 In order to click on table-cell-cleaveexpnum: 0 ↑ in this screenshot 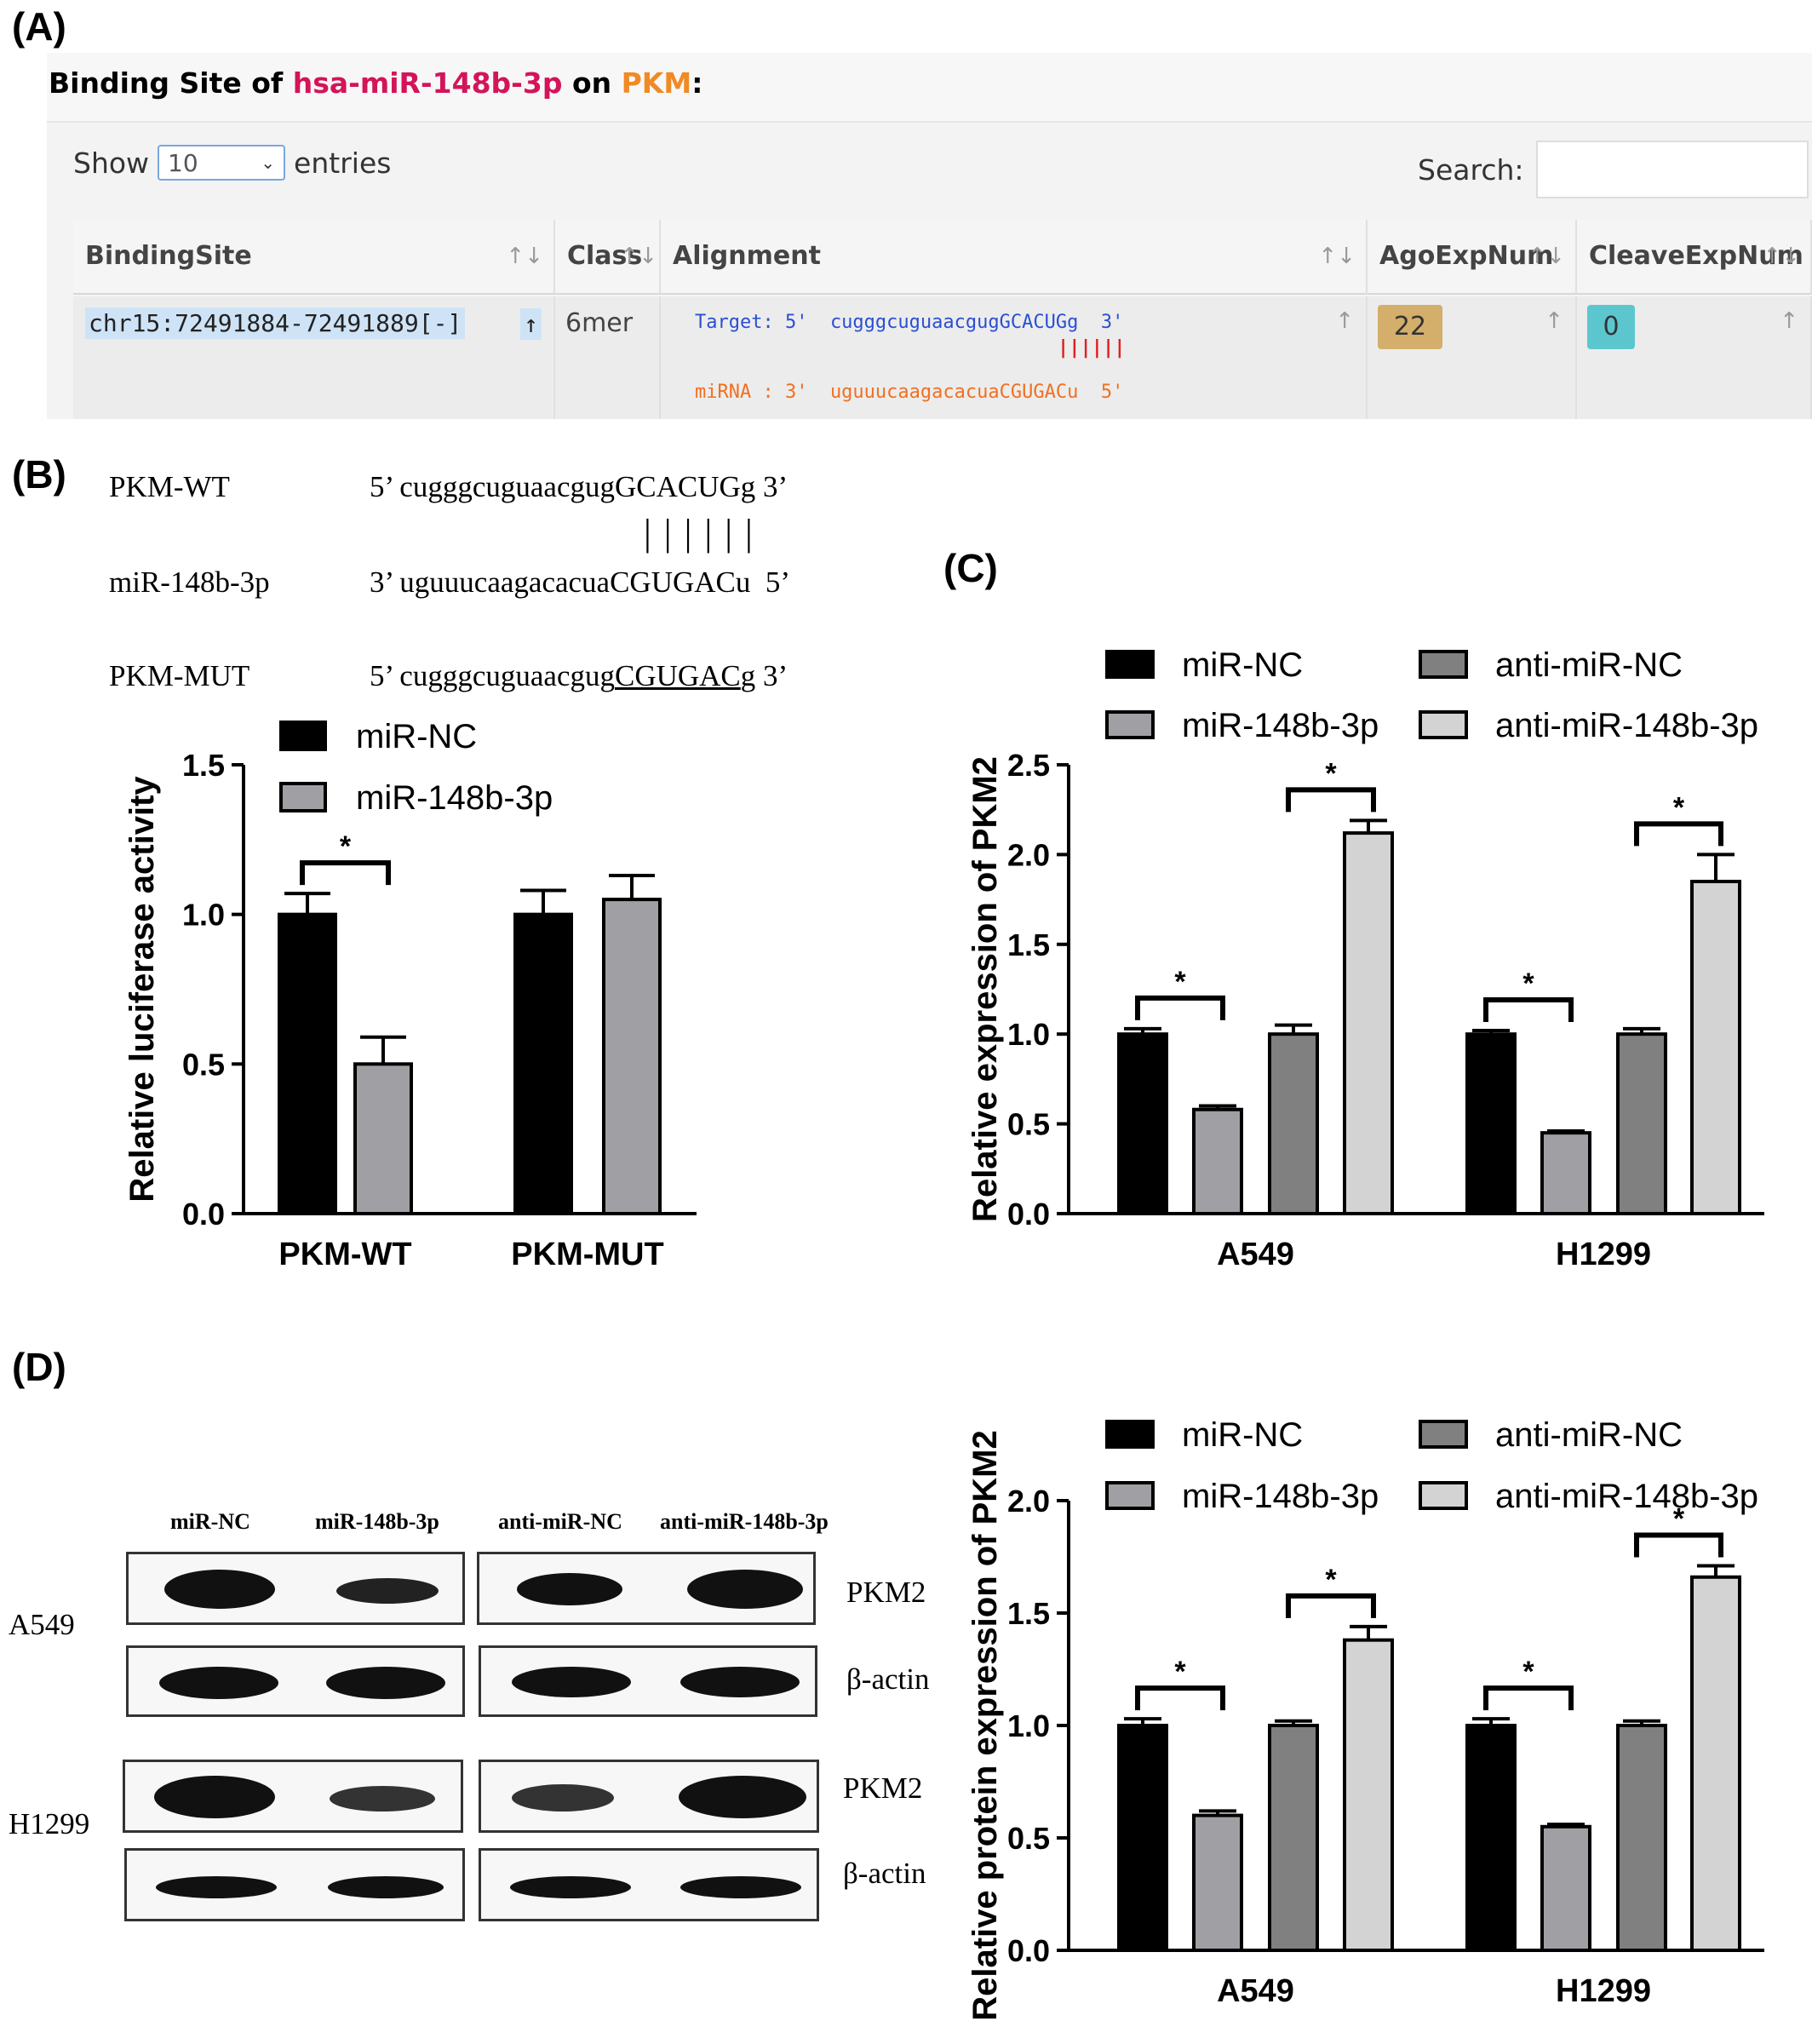, I will do `click(1694, 357)`.